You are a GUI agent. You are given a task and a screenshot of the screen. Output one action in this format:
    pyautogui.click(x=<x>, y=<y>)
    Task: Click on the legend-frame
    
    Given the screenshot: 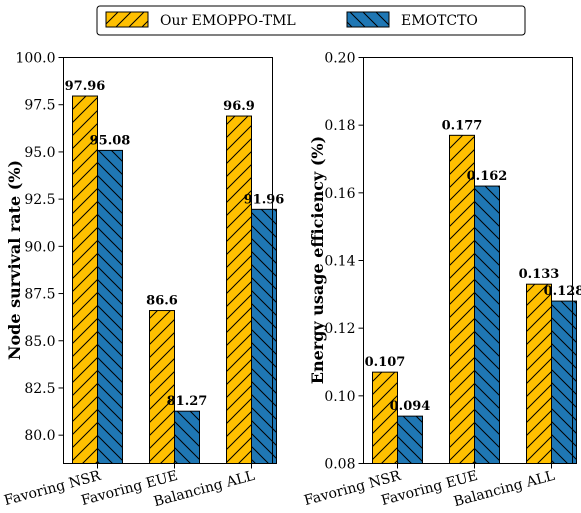 What is the action you would take?
    pyautogui.click(x=311, y=20)
    